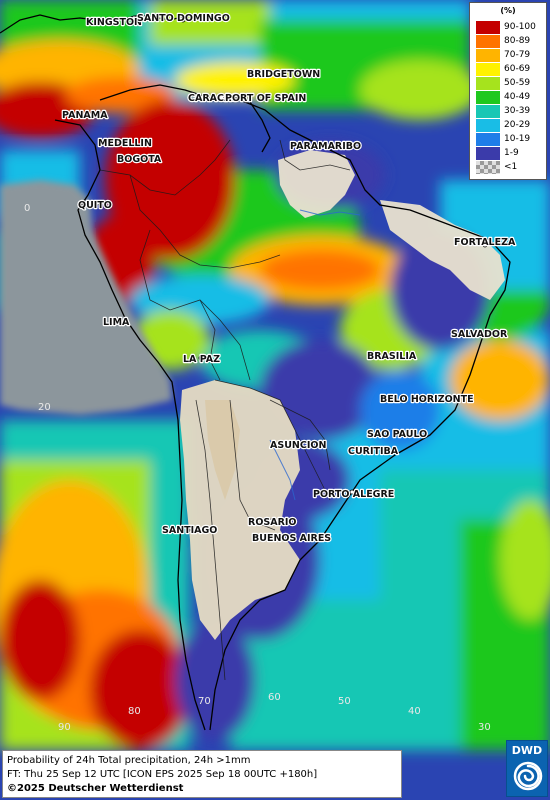 This screenshot has width=550, height=800. Describe the element at coordinates (139, 159) in the screenshot. I see `city-label-bogota: BOGOTA` at that location.